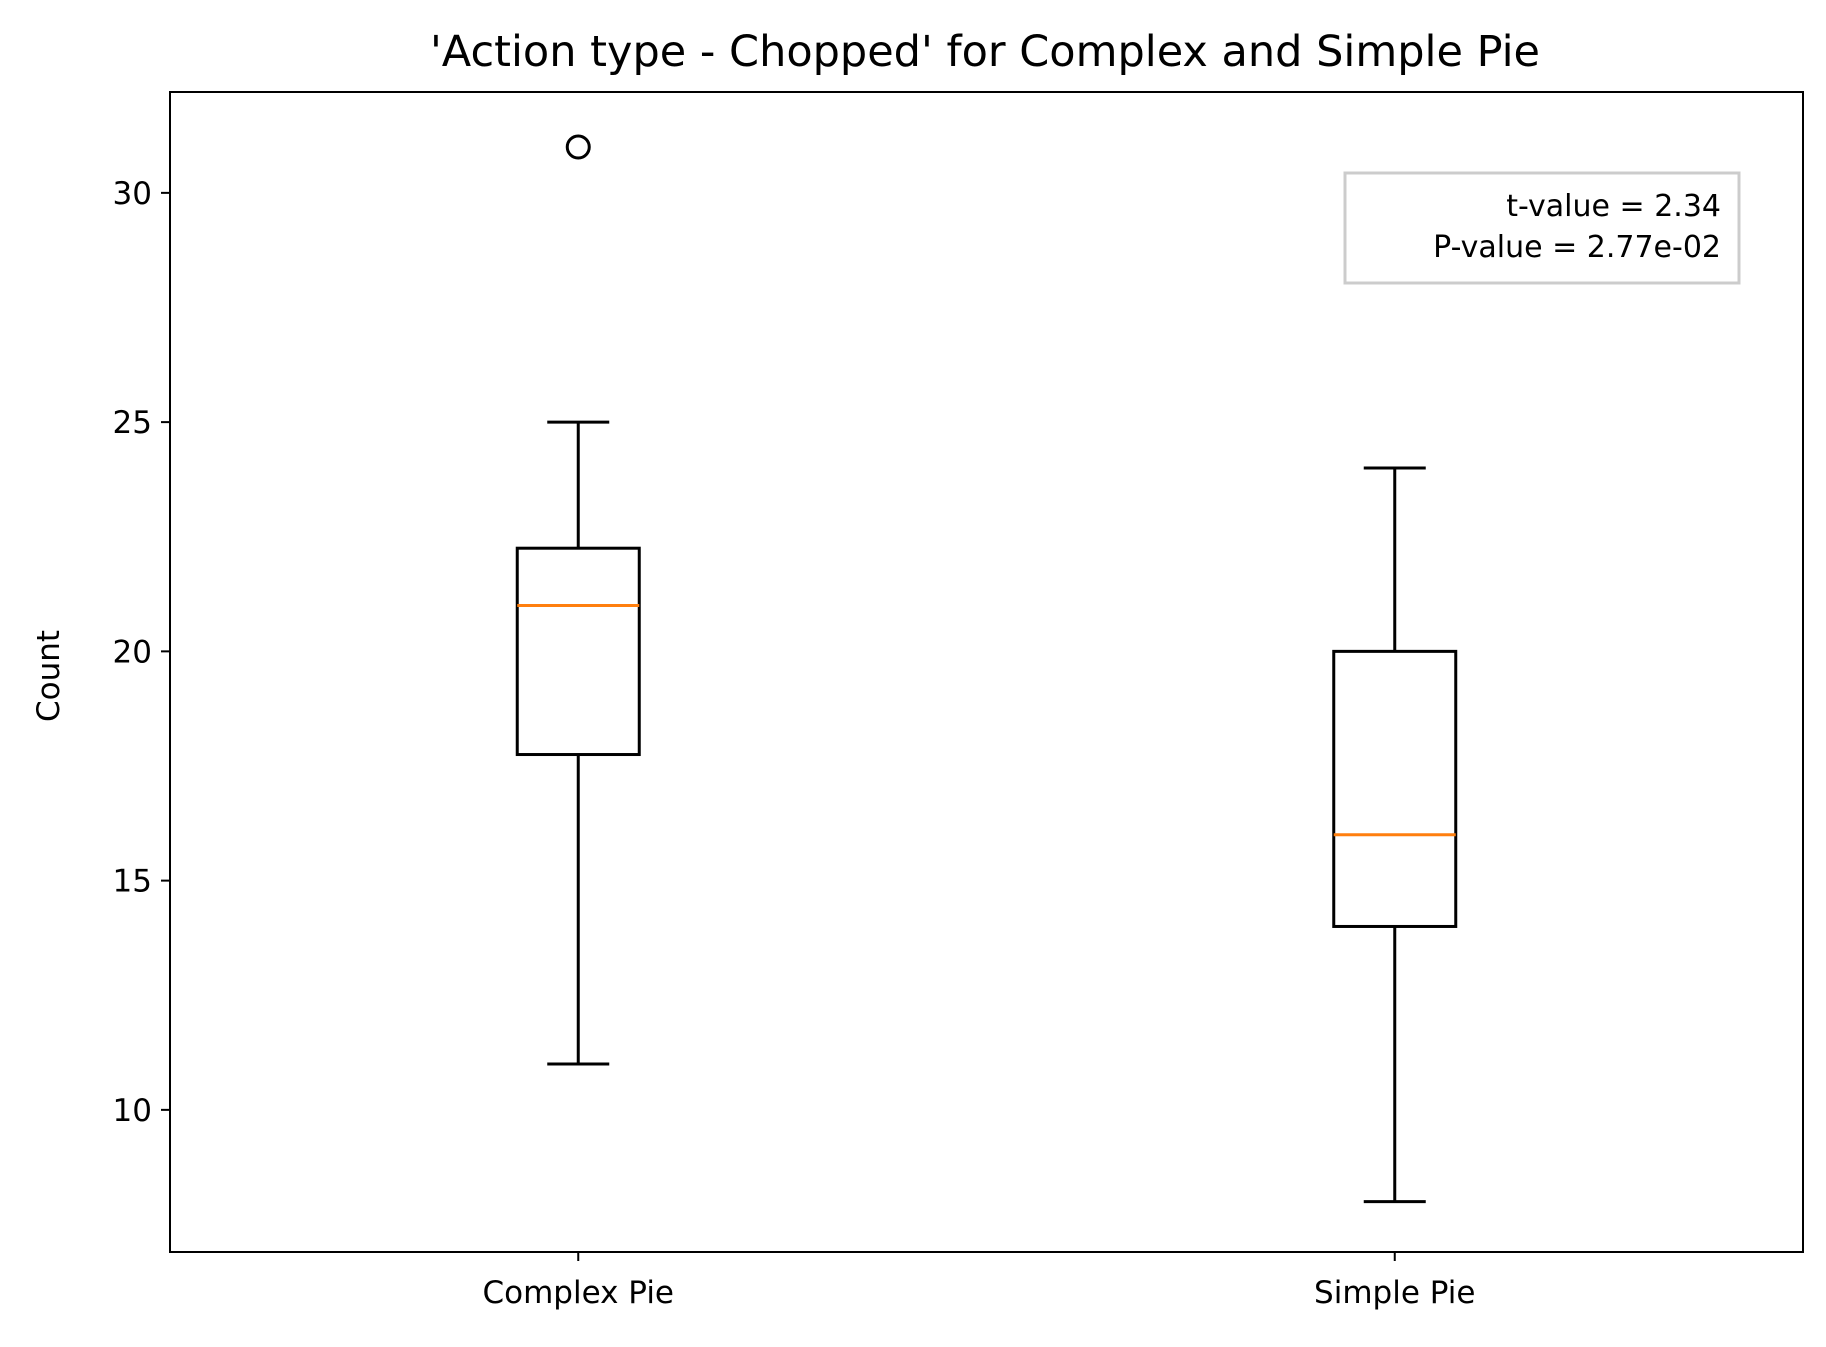 The image size is (1826, 1347). Describe the element at coordinates (1394, 1293) in the screenshot. I see `x-tick-label: Simple Pie` at that location.